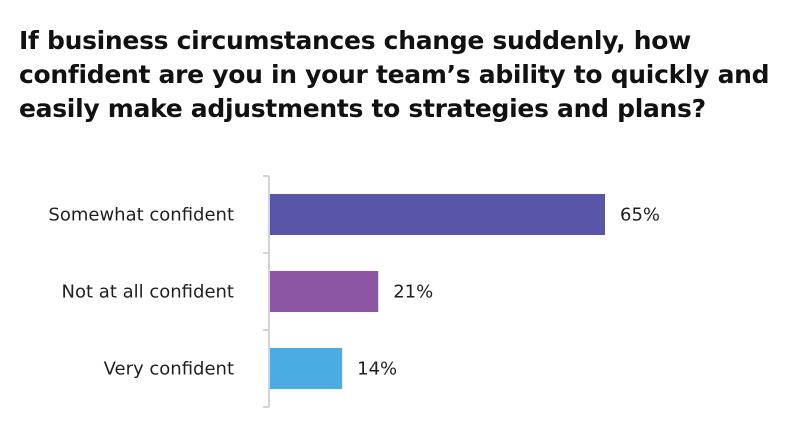 This screenshot has width=800, height=428. Describe the element at coordinates (148, 292) in the screenshot. I see `category-label: Not at all confident` at that location.